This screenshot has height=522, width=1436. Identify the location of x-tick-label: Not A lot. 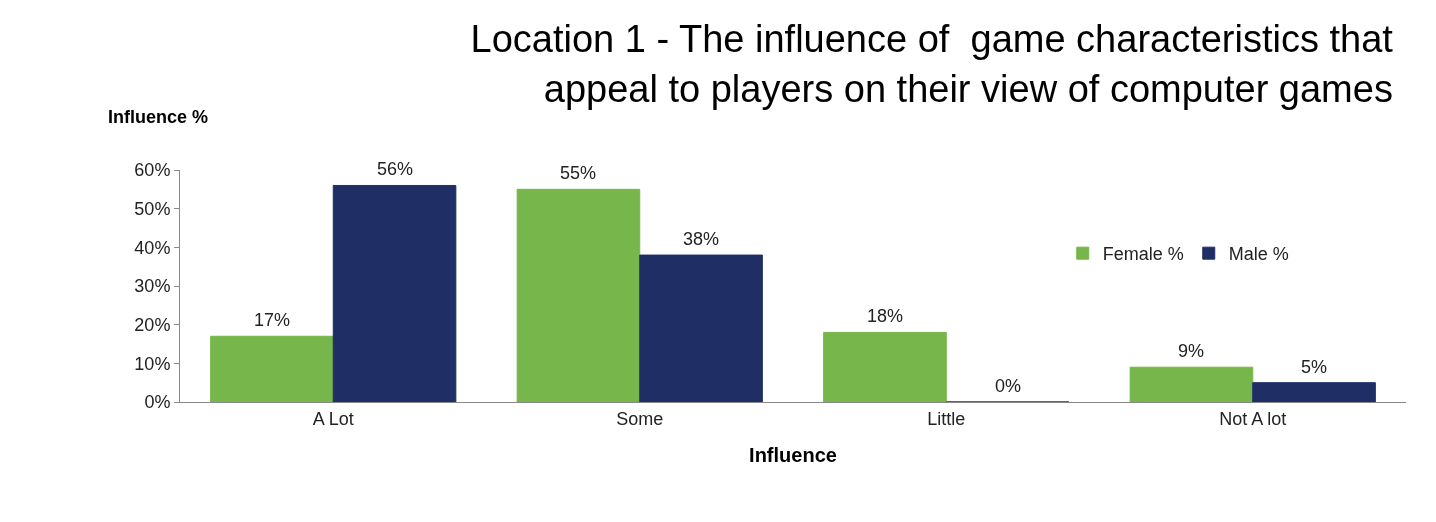
(1253, 418).